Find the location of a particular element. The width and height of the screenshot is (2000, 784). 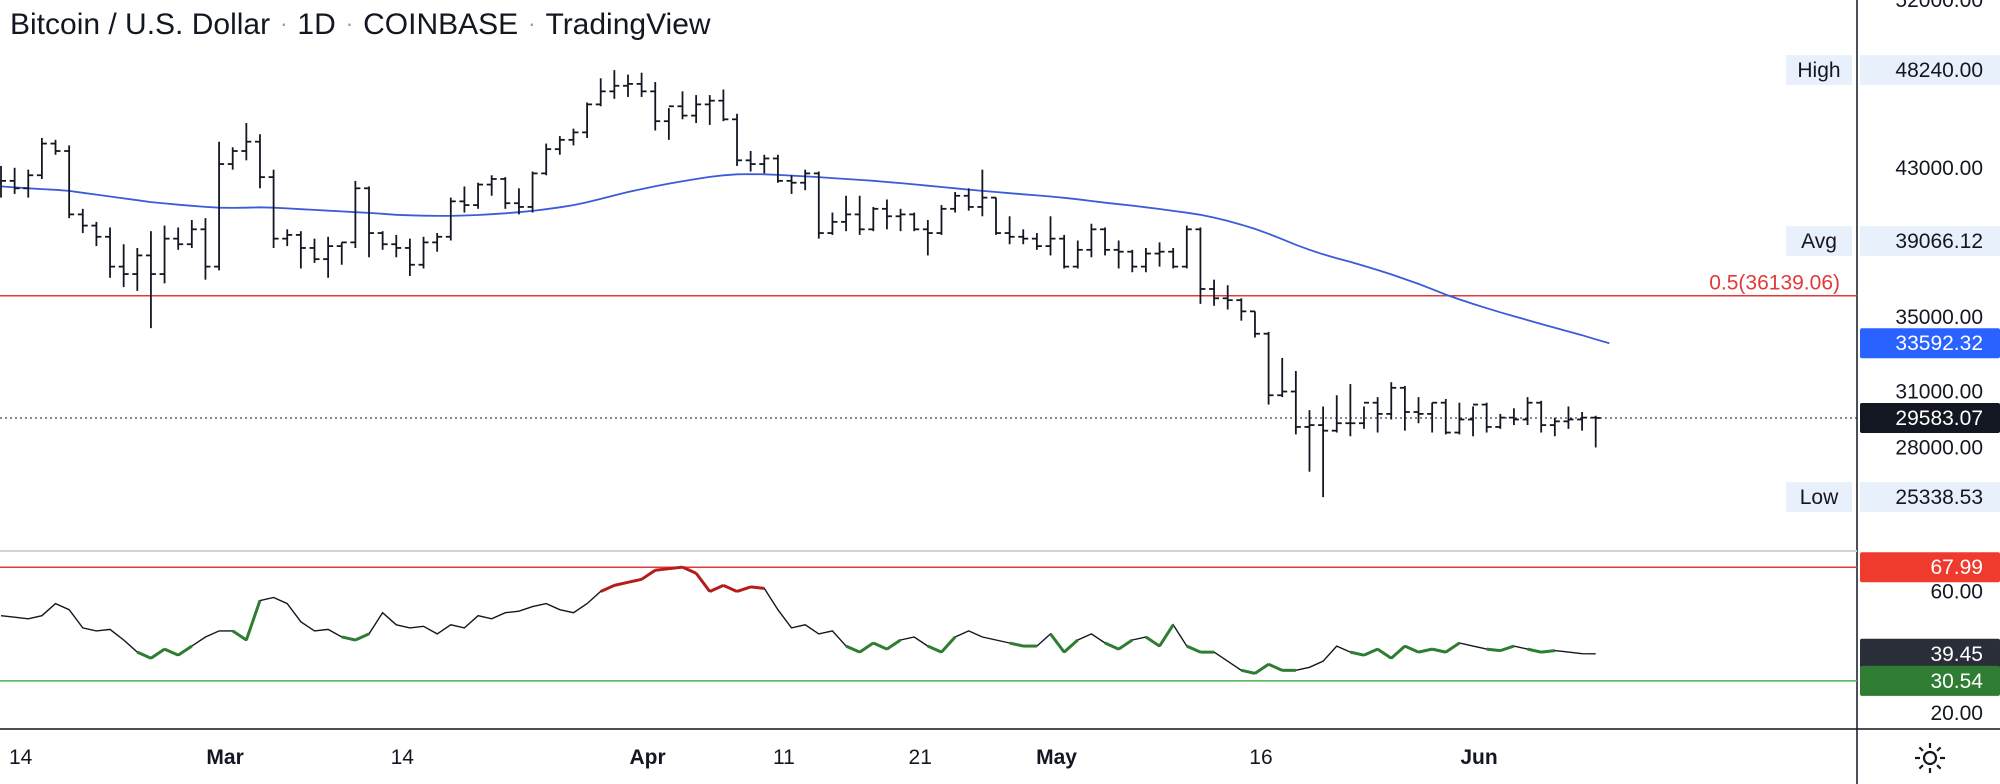

time-axis: 14 Mar 14 Apr 11 21 May 16 Jun is located at coordinates (753, 757).